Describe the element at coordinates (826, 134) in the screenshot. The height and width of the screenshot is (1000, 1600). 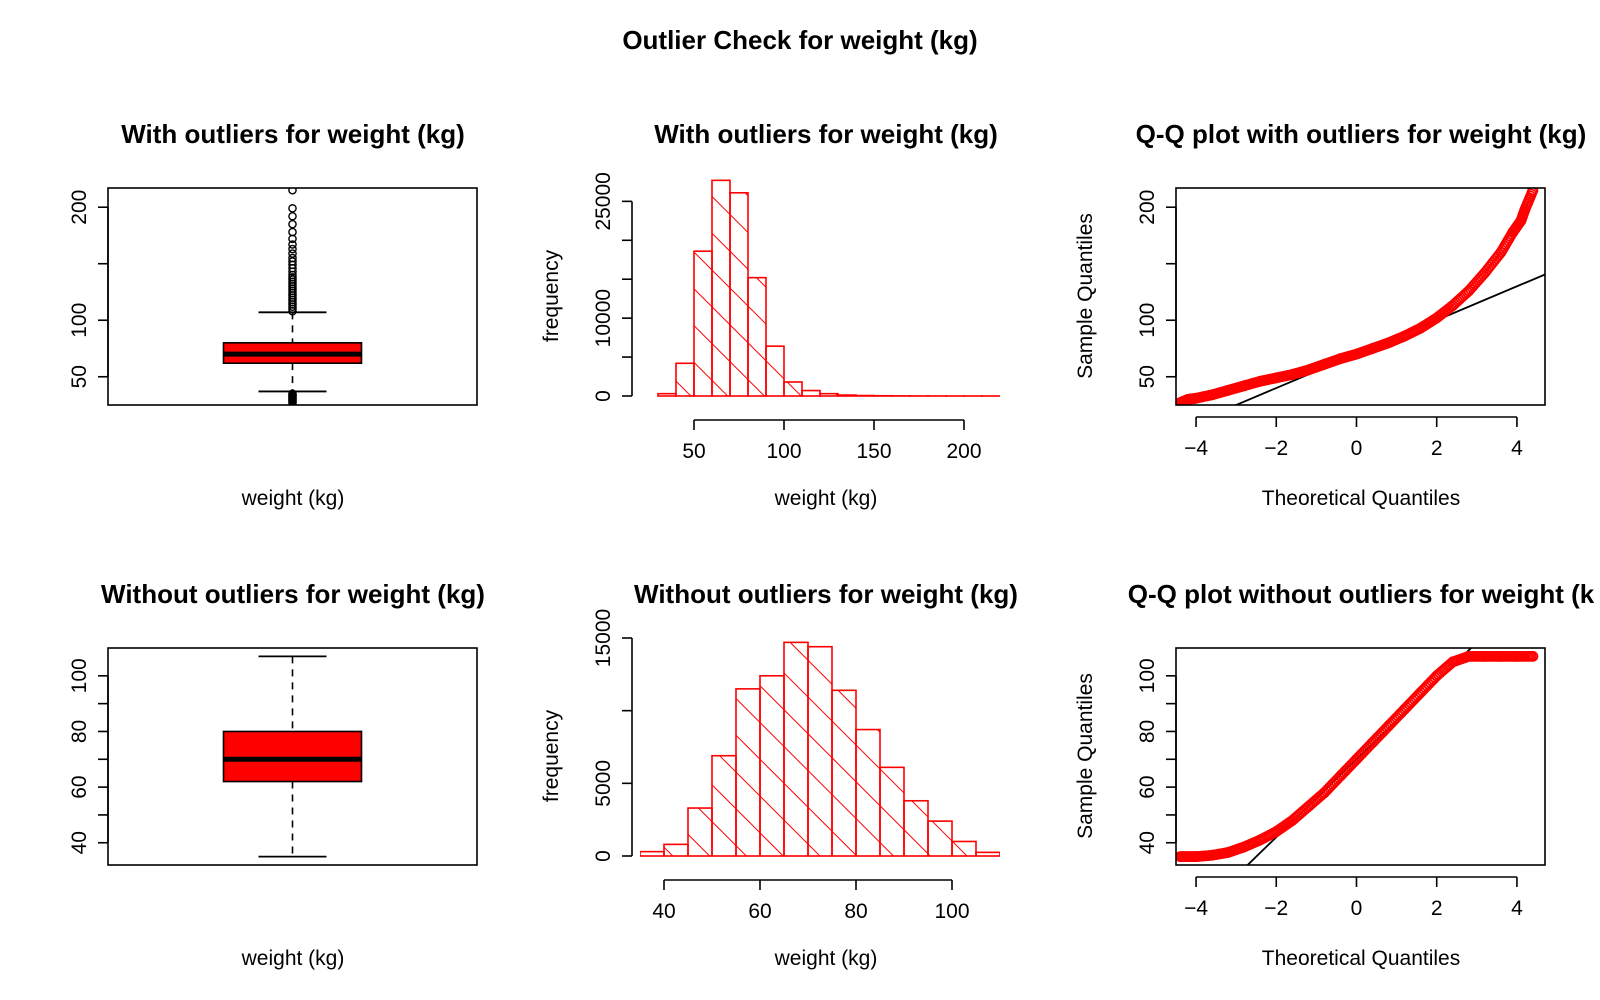
I see `panel-title: With outliers for weight (kg)` at that location.